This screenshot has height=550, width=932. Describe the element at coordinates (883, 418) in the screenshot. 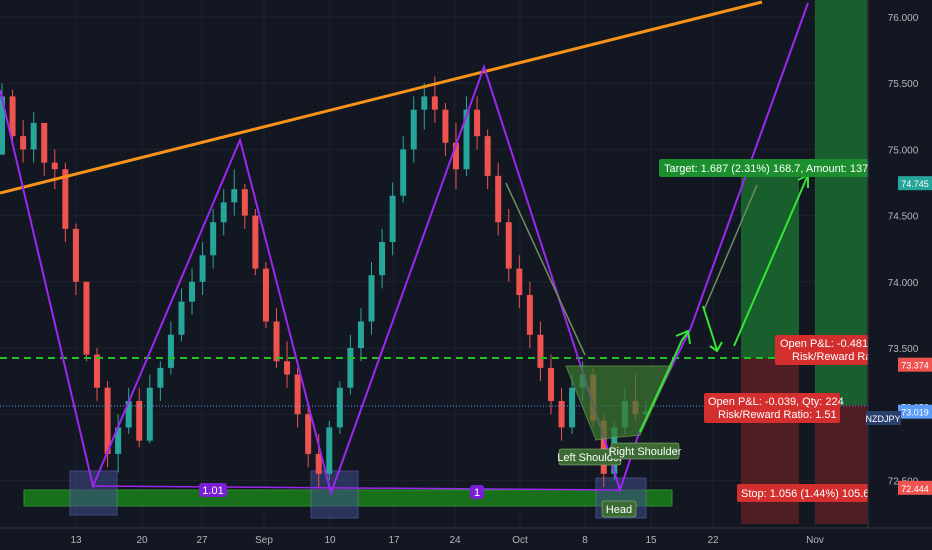

I see `symbol-tag: NZDJPY` at that location.